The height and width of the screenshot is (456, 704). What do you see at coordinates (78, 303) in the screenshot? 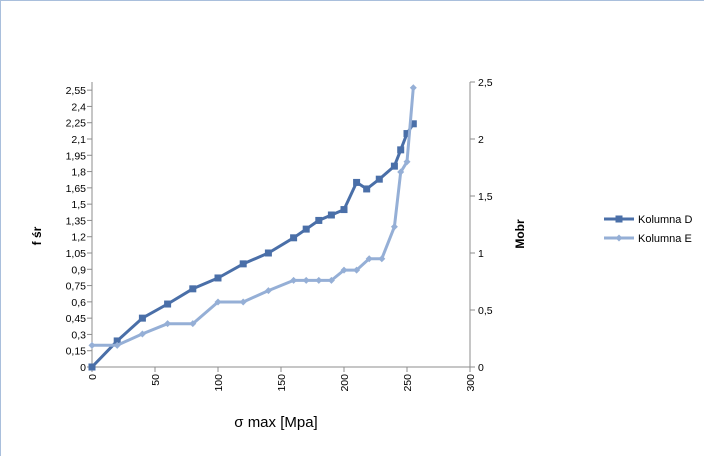
I see `y-left-tick-label: 0,6` at bounding box center [78, 303].